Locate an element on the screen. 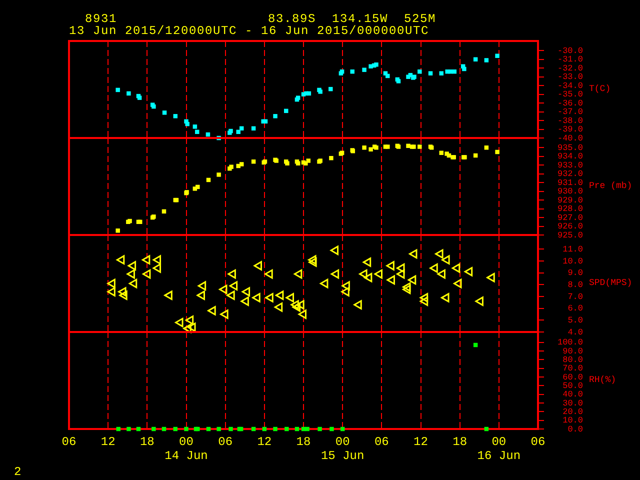  y-tick-label: 935.0 is located at coordinates (570, 147).